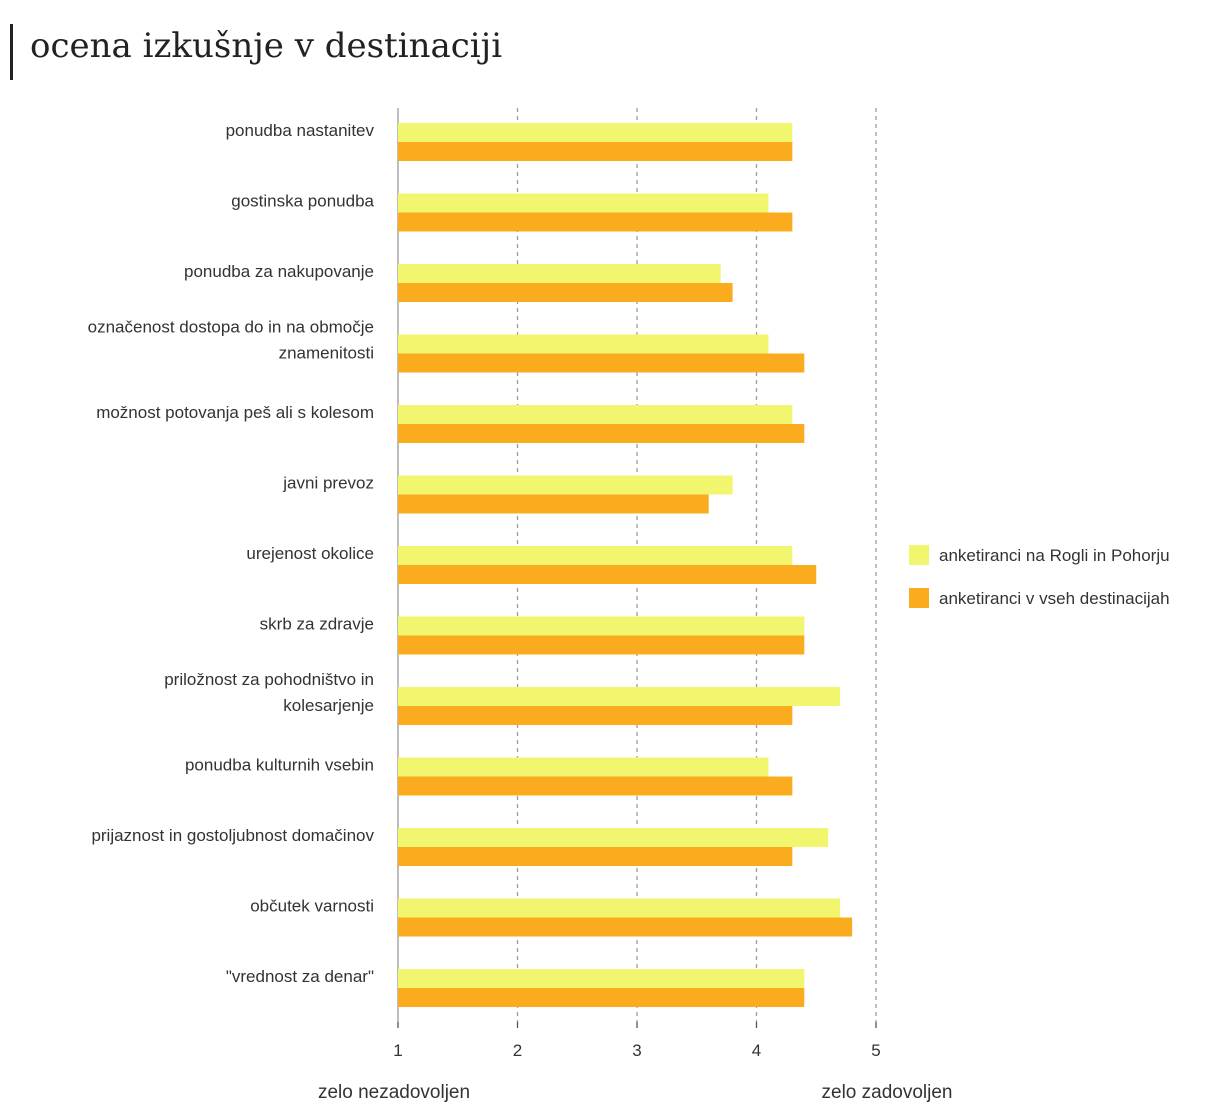 Image resolution: width=1229 pixels, height=1104 pixels. Describe the element at coordinates (300, 976) in the screenshot. I see `category-label-12: "vrednost za denar"` at that location.